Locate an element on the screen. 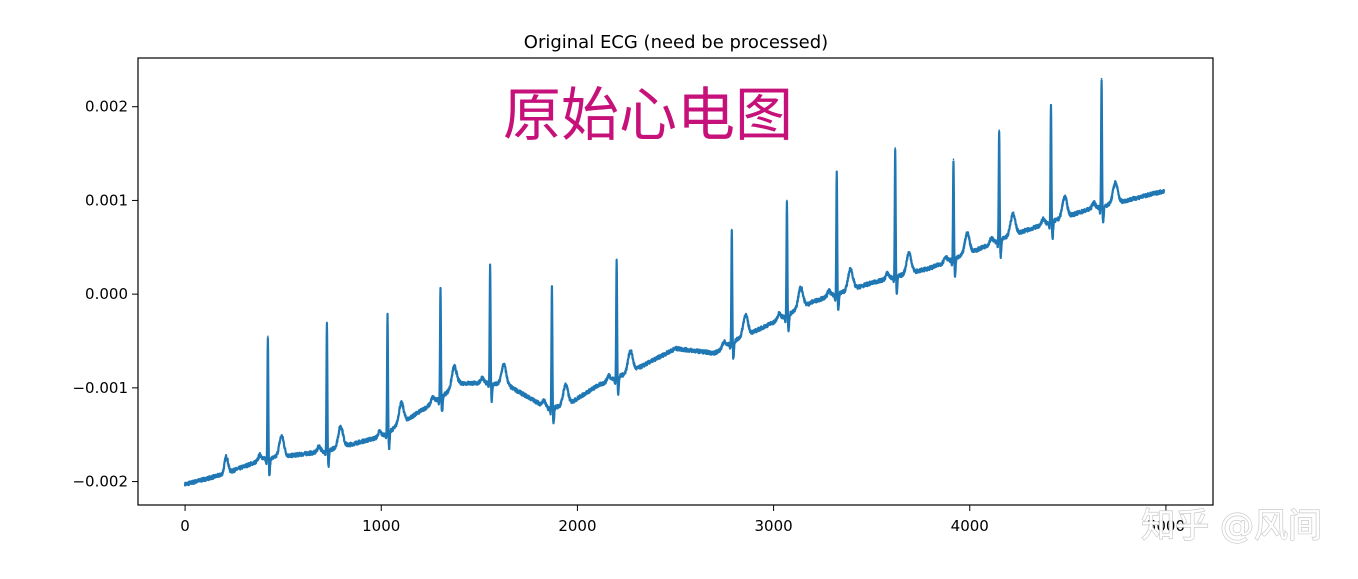 This screenshot has width=1358, height=579. zhihu-watermark: 知乎 @风间 is located at coordinates (1231, 526).